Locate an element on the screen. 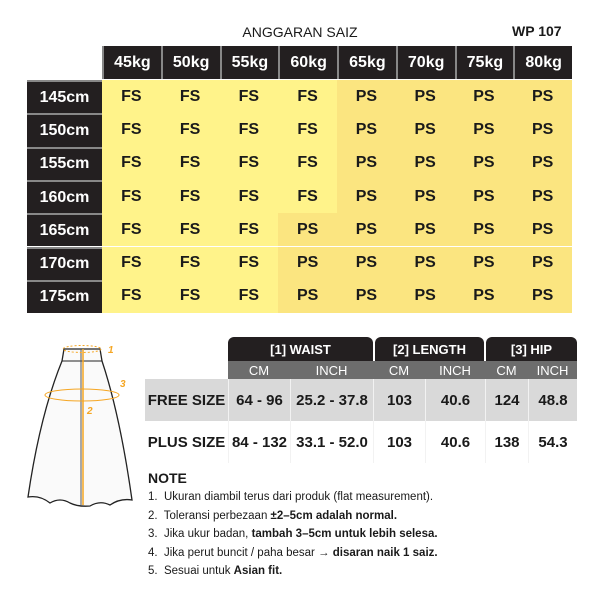  measure-cell: 138 is located at coordinates (506, 442).